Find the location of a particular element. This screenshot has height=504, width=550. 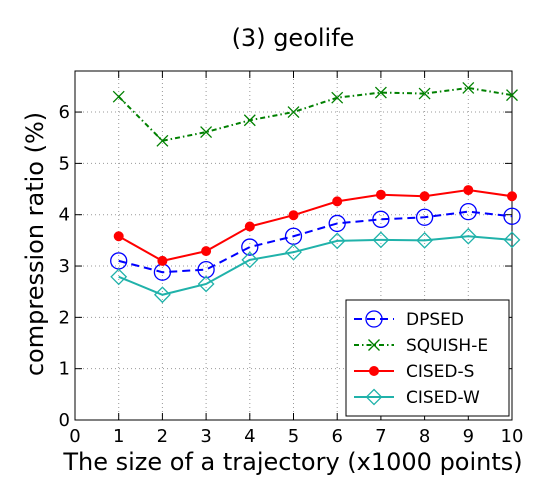

y-tick-label: 2 is located at coordinates (64, 317).